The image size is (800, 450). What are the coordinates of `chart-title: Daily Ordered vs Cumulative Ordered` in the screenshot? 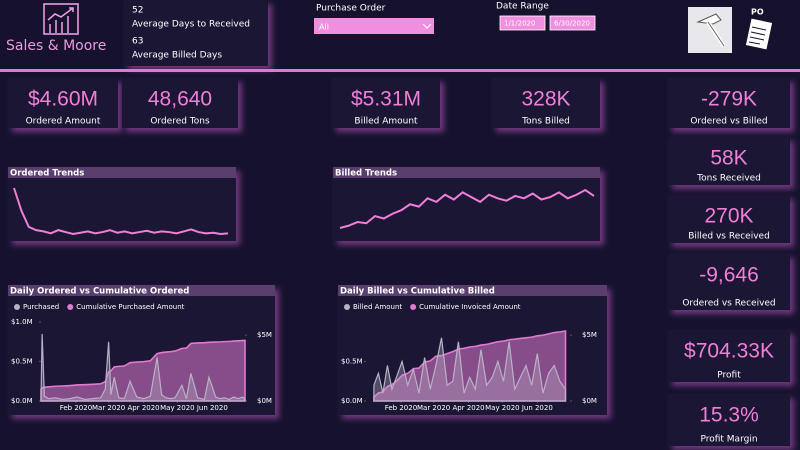 It's located at (99, 292).